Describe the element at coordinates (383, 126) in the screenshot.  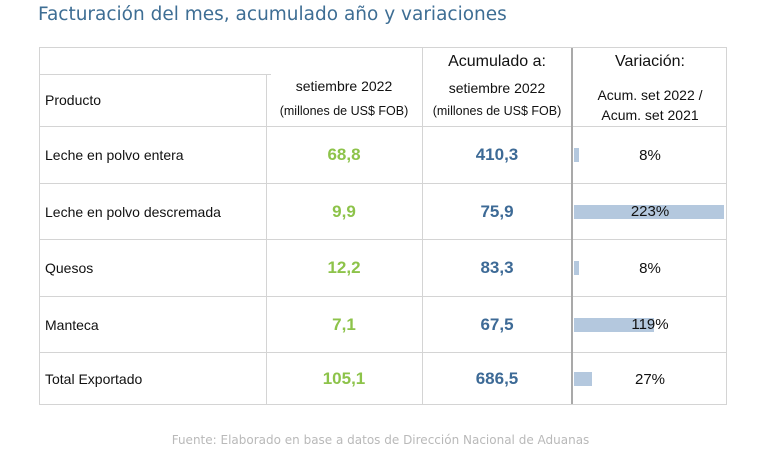
I see `header-bottom-border` at that location.